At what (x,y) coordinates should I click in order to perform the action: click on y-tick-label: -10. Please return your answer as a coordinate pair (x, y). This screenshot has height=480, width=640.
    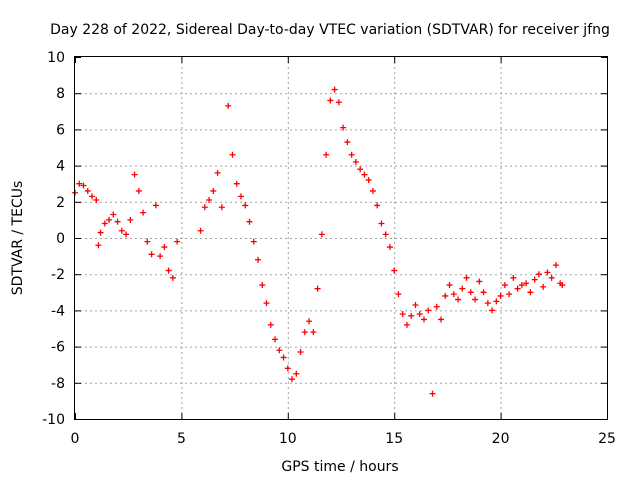
    Looking at the image, I should click on (53, 420).